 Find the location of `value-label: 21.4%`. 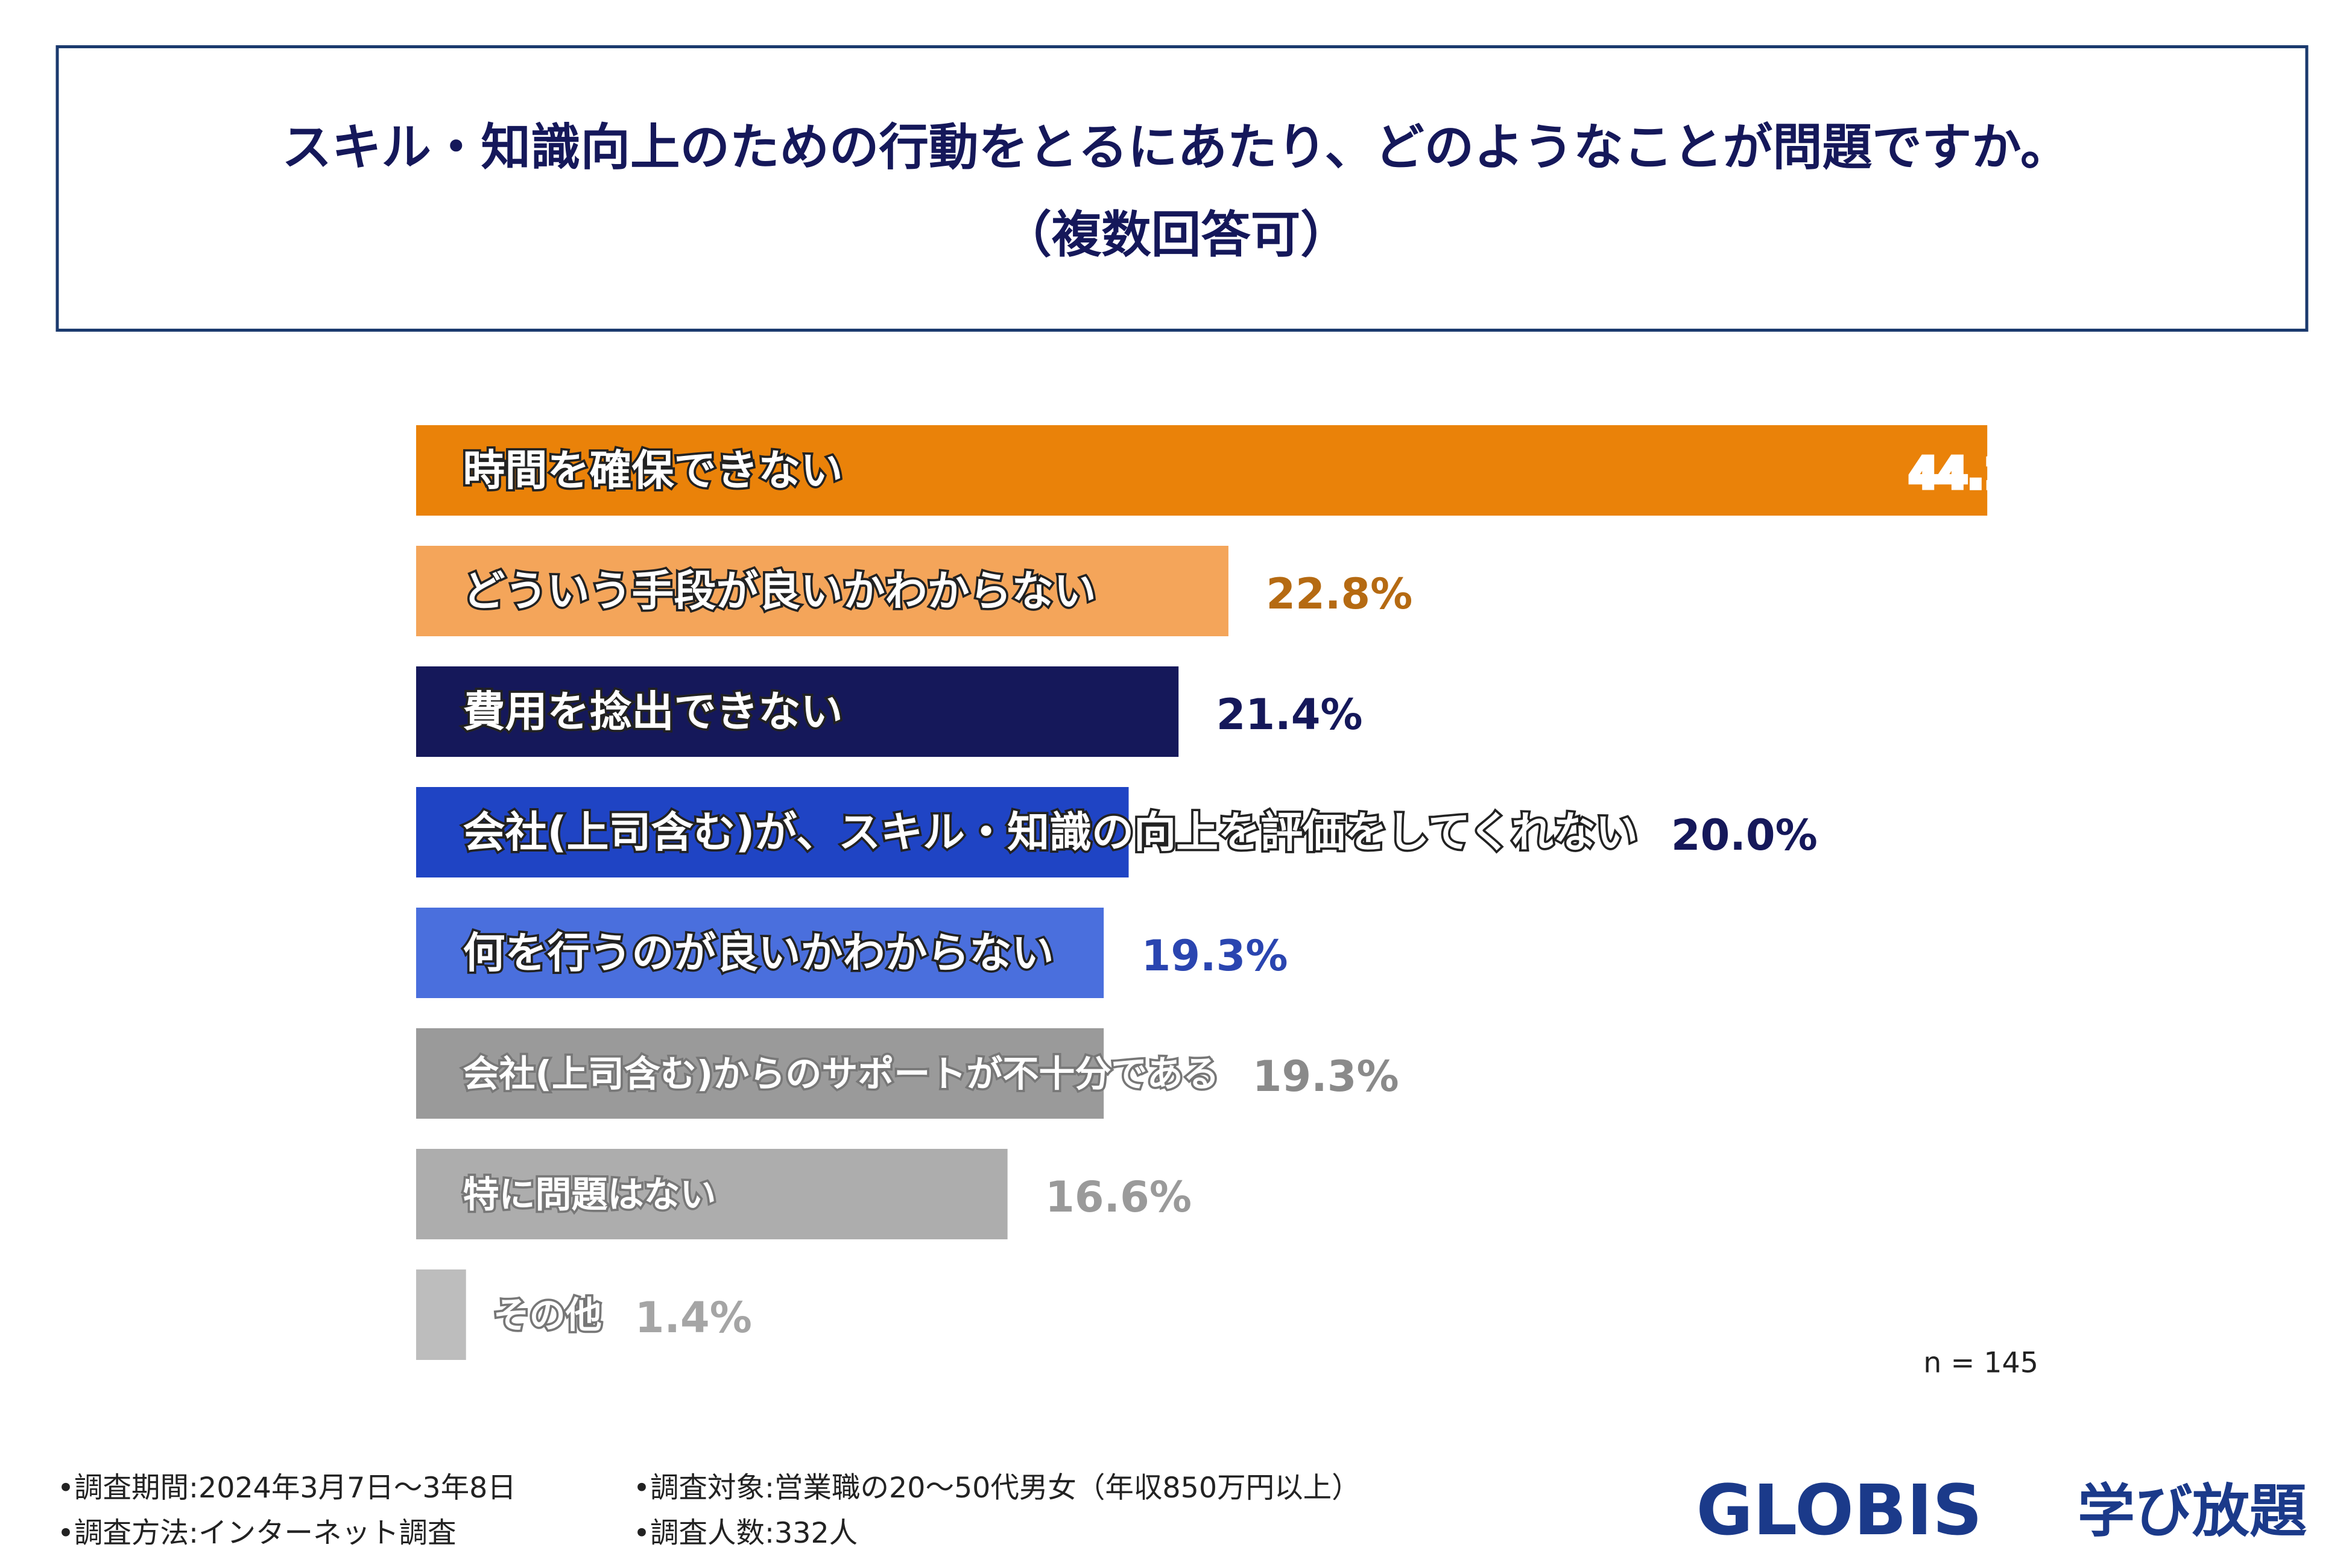

value-label: 21.4% is located at coordinates (1289, 714).